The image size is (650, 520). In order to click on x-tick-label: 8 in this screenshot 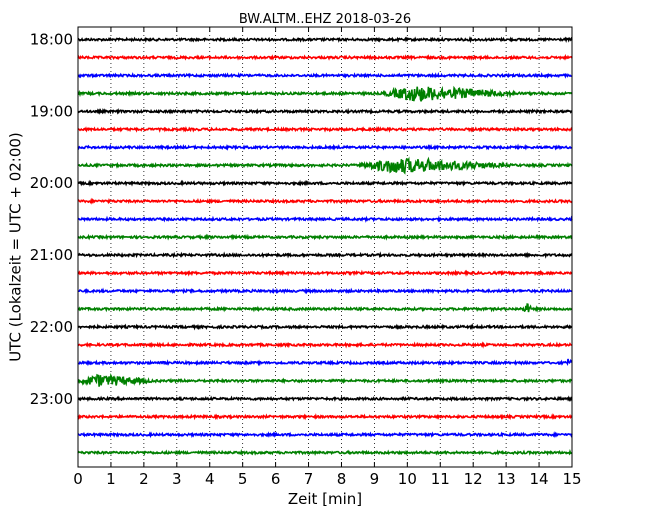, I will do `click(342, 479)`.